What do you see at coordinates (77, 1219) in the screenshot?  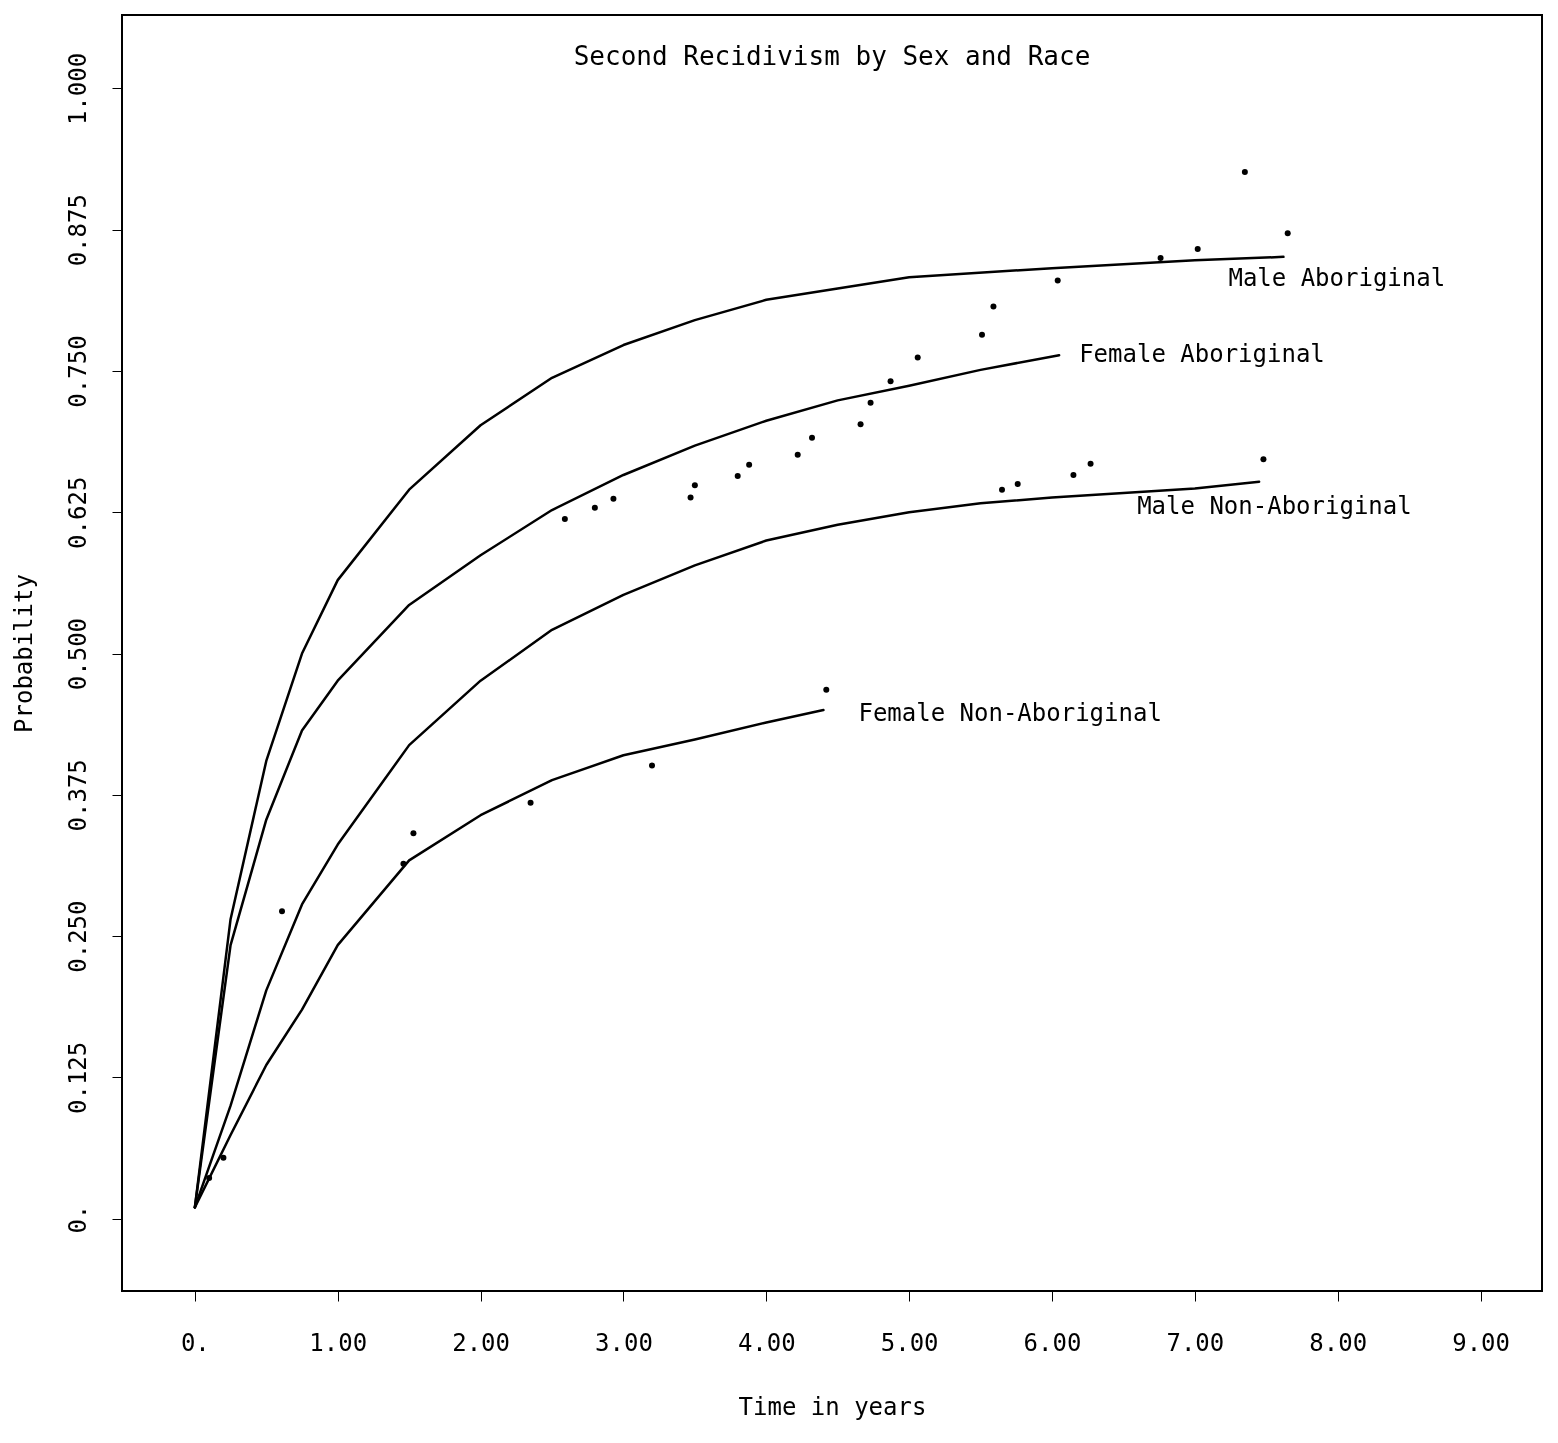 I see `y-tick-label: 0.` at bounding box center [77, 1219].